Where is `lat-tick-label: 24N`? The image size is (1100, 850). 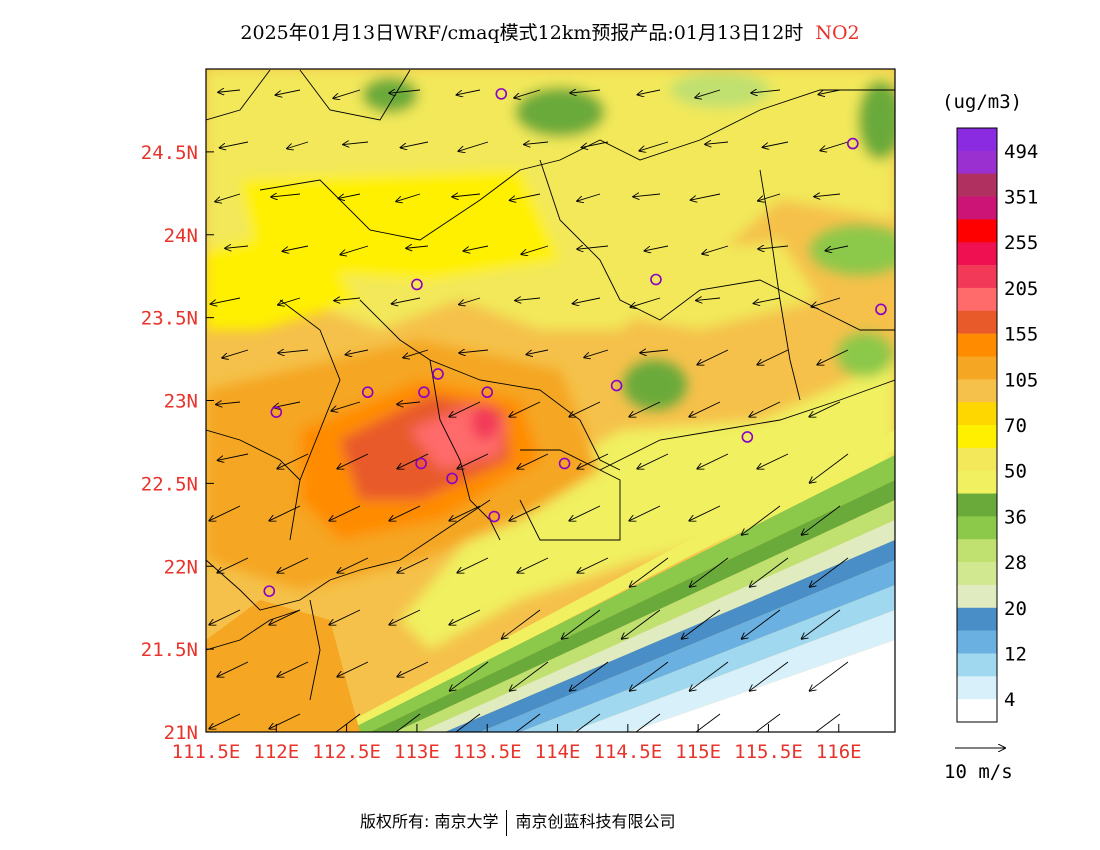 lat-tick-label: 24N is located at coordinates (181, 236).